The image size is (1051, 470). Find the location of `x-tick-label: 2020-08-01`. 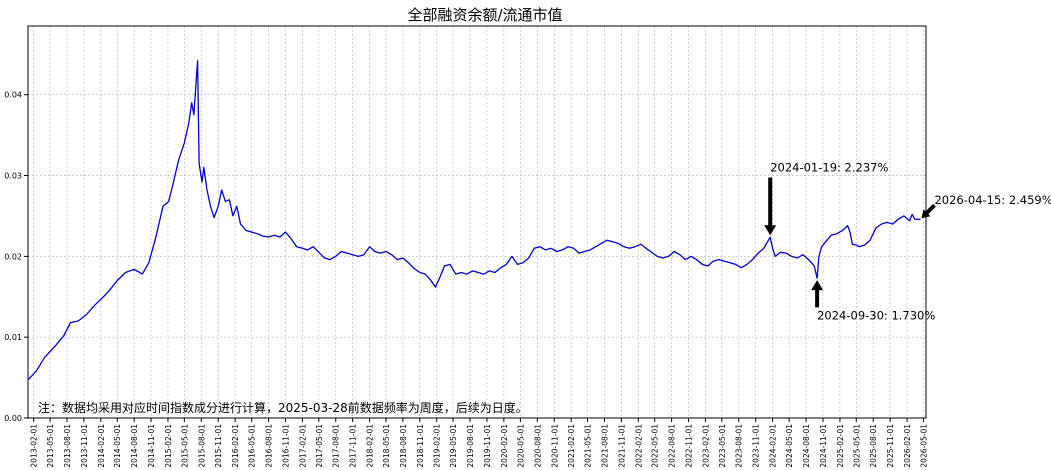

x-tick-label: 2020-08-01 is located at coordinates (537, 446).